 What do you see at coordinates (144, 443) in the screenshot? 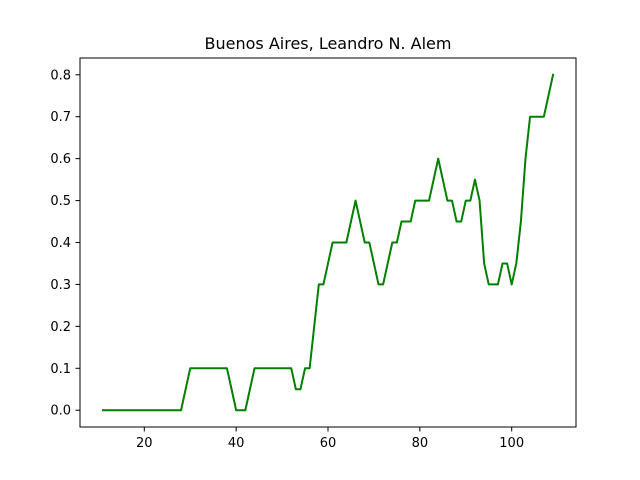
I see `x-tick-label: 20` at bounding box center [144, 443].